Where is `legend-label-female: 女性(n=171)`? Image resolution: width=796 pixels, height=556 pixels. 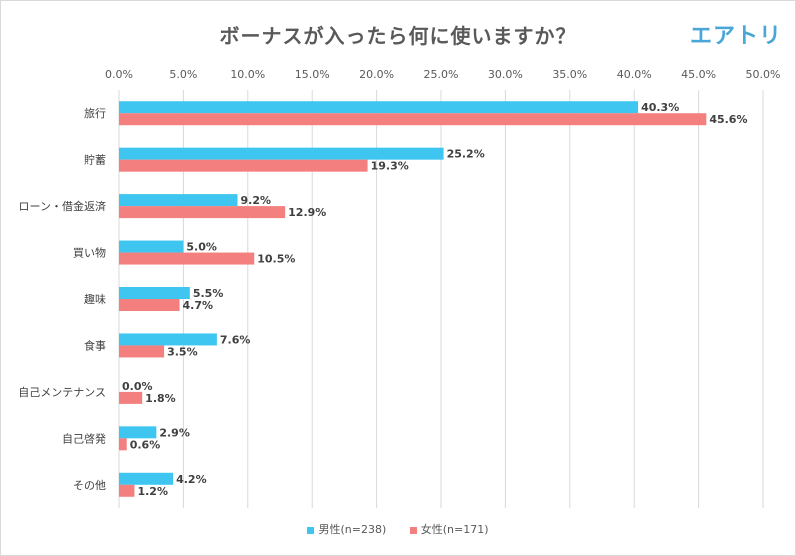 legend-label-female: 女性(n=171) is located at coordinates (454, 529).